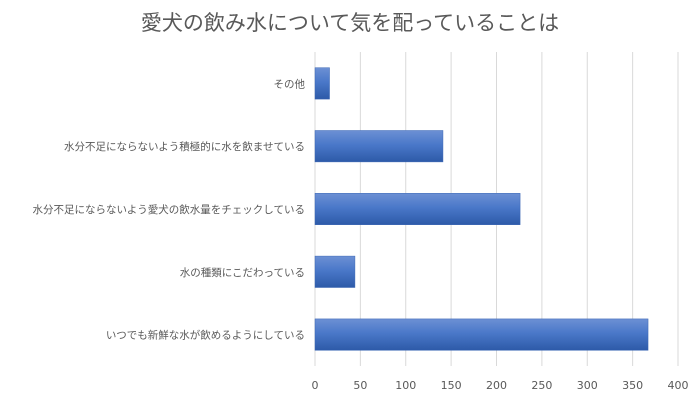 Image resolution: width=700 pixels, height=404 pixels. I want to click on category-label-4: いつでも新鮮な水が飲めるようにしている, so click(205, 335).